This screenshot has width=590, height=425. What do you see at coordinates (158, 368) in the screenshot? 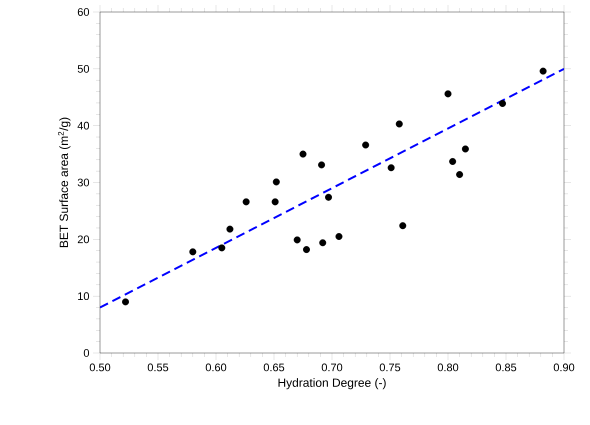
I see `x-tick-label: 0.55` at bounding box center [158, 368].